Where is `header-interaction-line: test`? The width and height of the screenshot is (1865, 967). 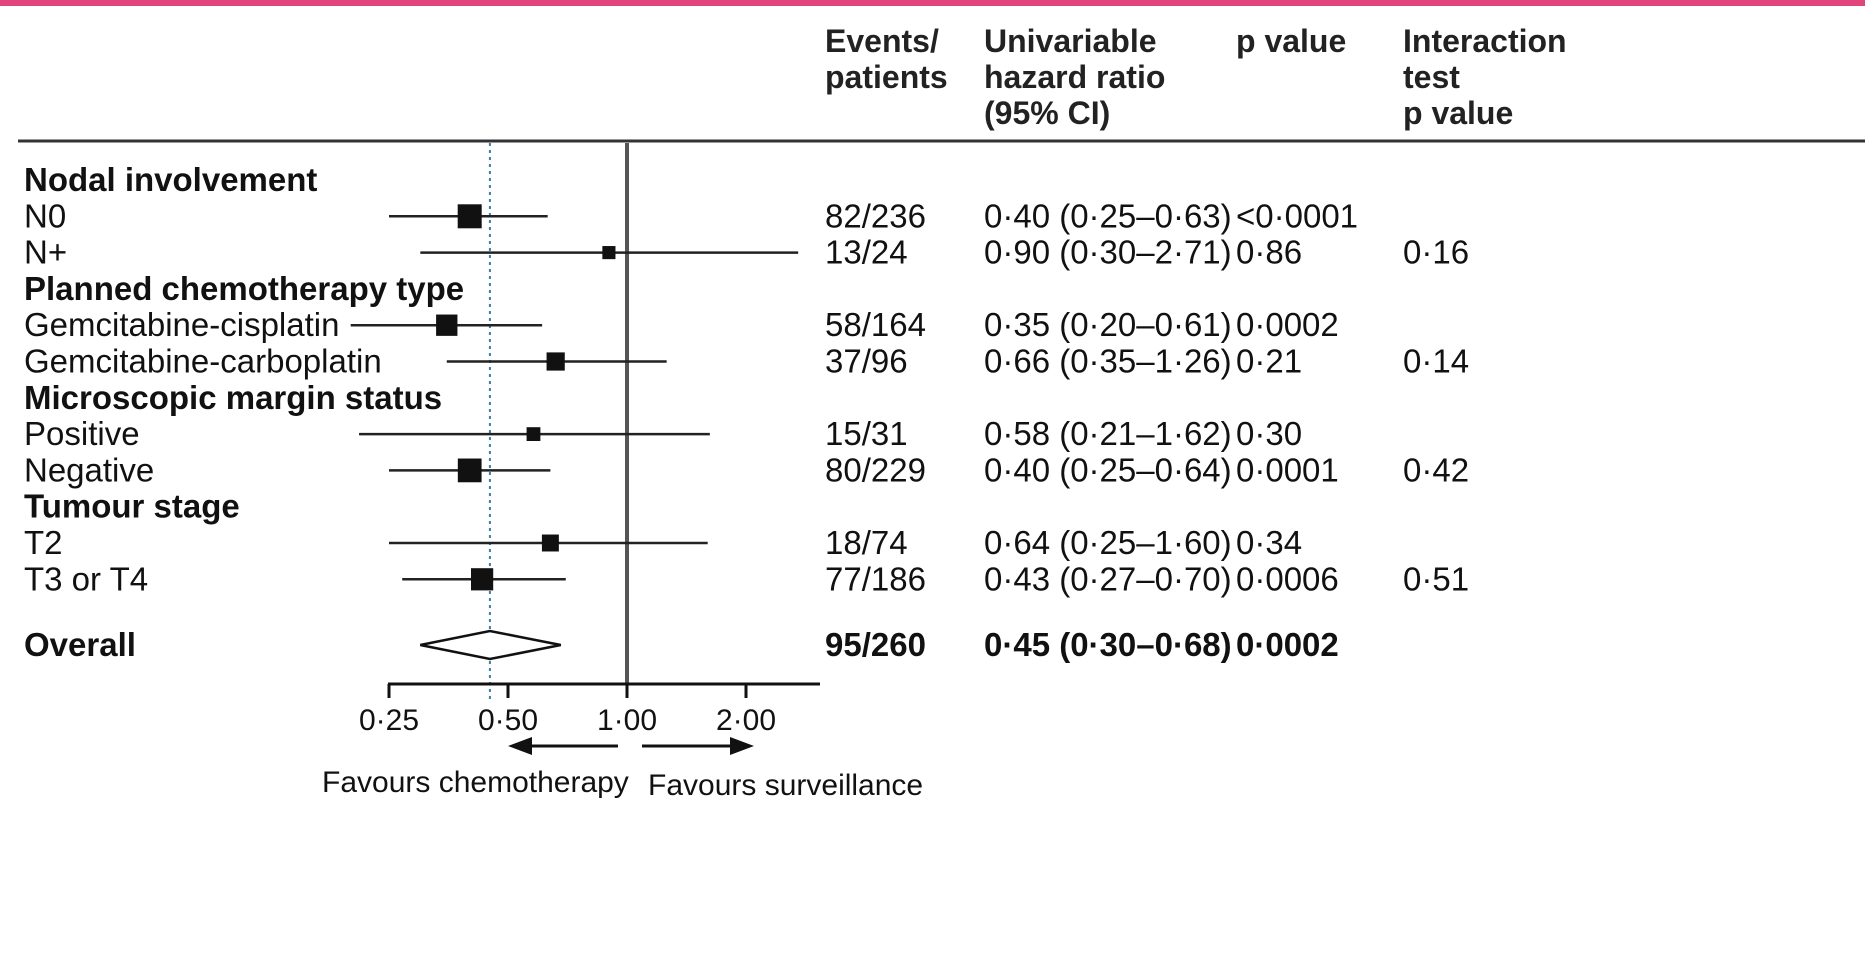 header-interaction-line: test is located at coordinates (1431, 77).